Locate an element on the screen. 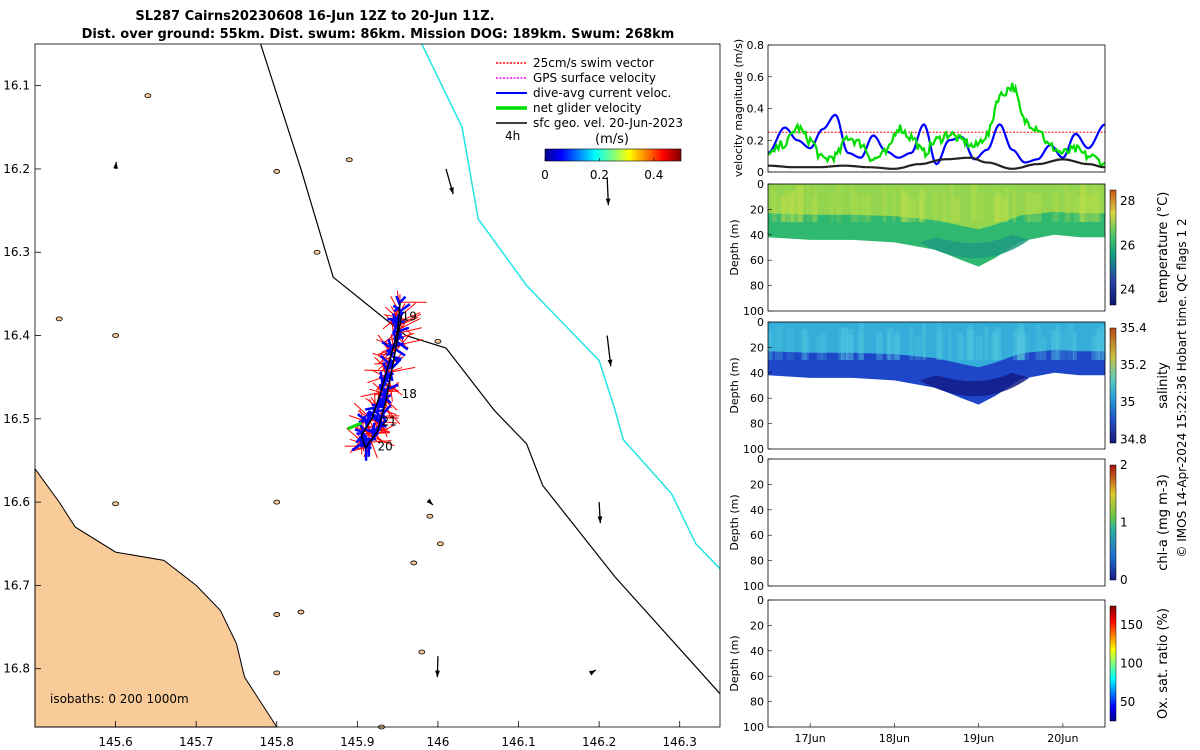 This screenshot has width=1200, height=750. map-ytick-label: 16.2 is located at coordinates (16, 169).